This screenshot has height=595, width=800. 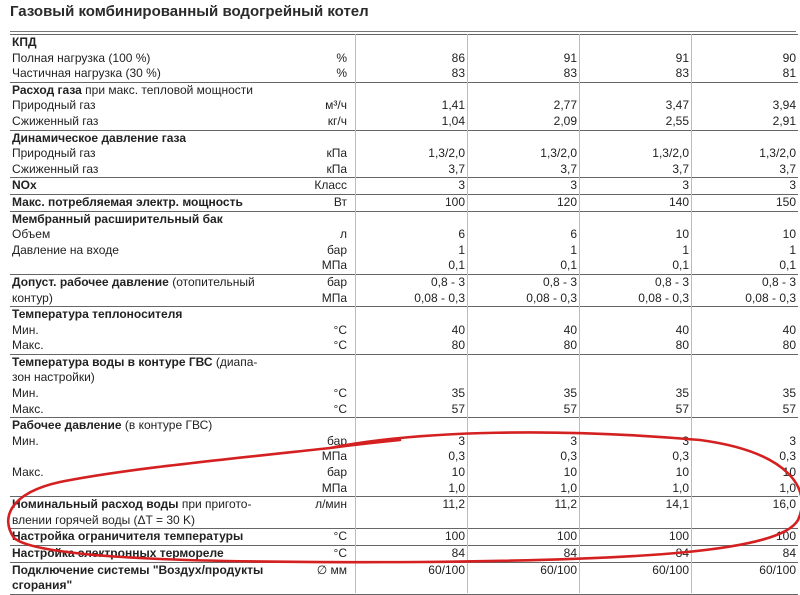 I want to click on table-row: Частичная нагрузка (30 %)% 83 83 83 81, so click(x=404, y=74).